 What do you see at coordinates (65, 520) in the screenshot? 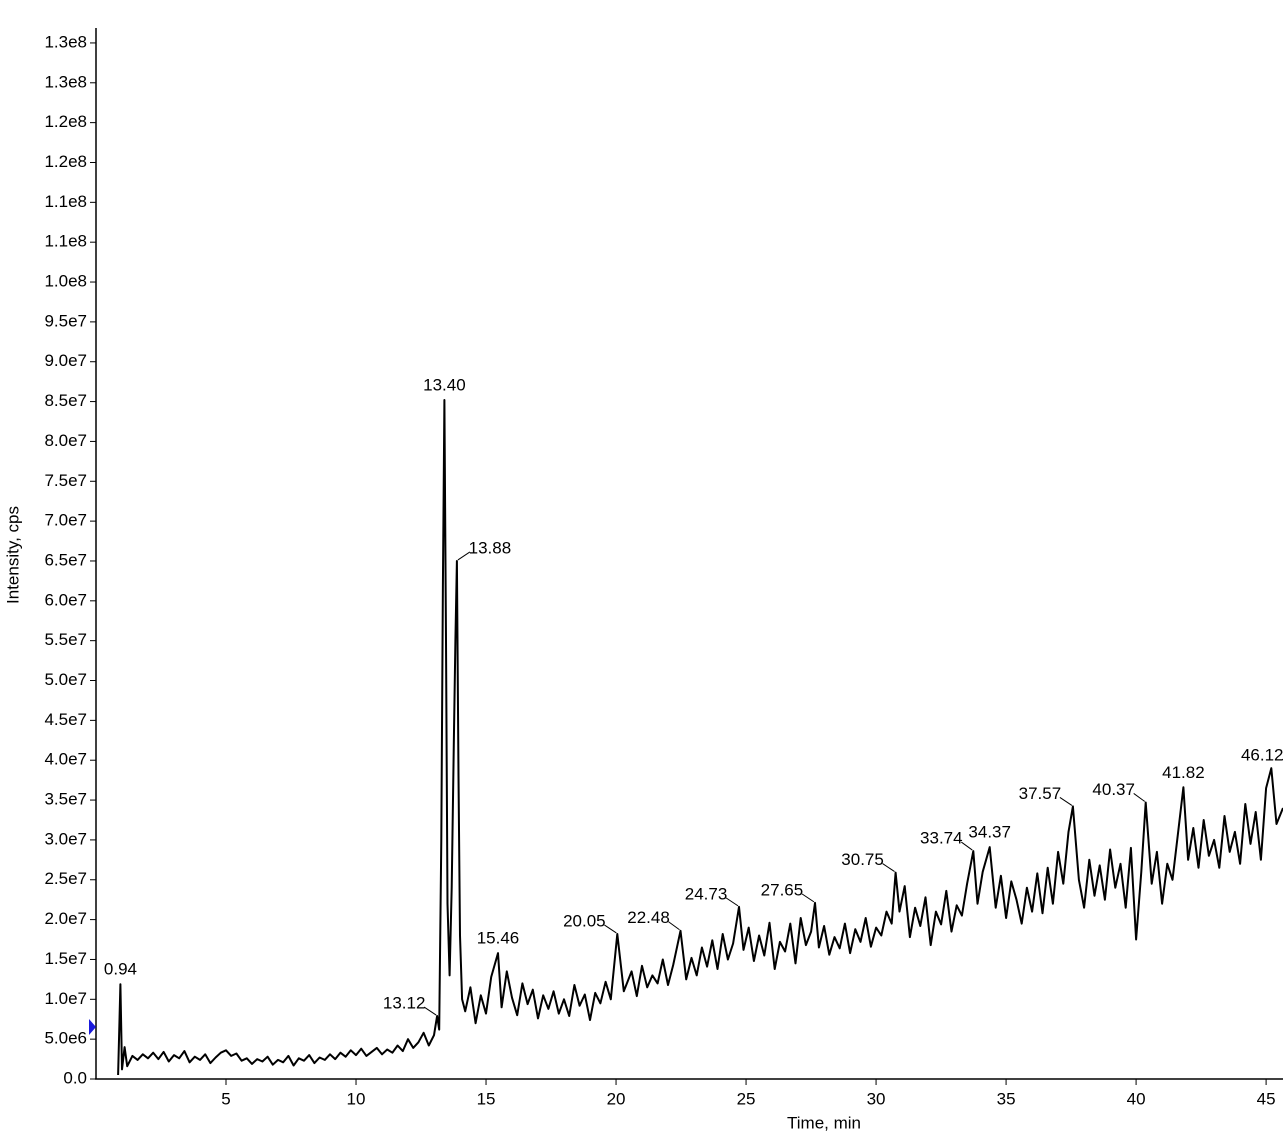
I see `y-tick-label: 7.0e7` at bounding box center [65, 520].